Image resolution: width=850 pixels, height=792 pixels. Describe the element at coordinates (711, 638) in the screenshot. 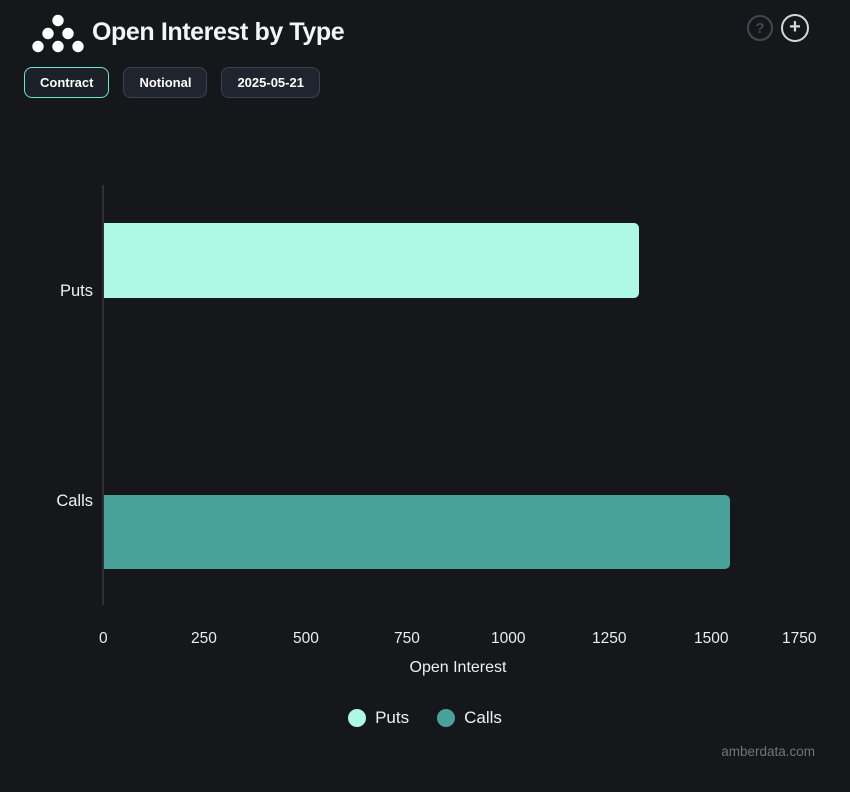

I see `x-tick-label: 1500` at that location.